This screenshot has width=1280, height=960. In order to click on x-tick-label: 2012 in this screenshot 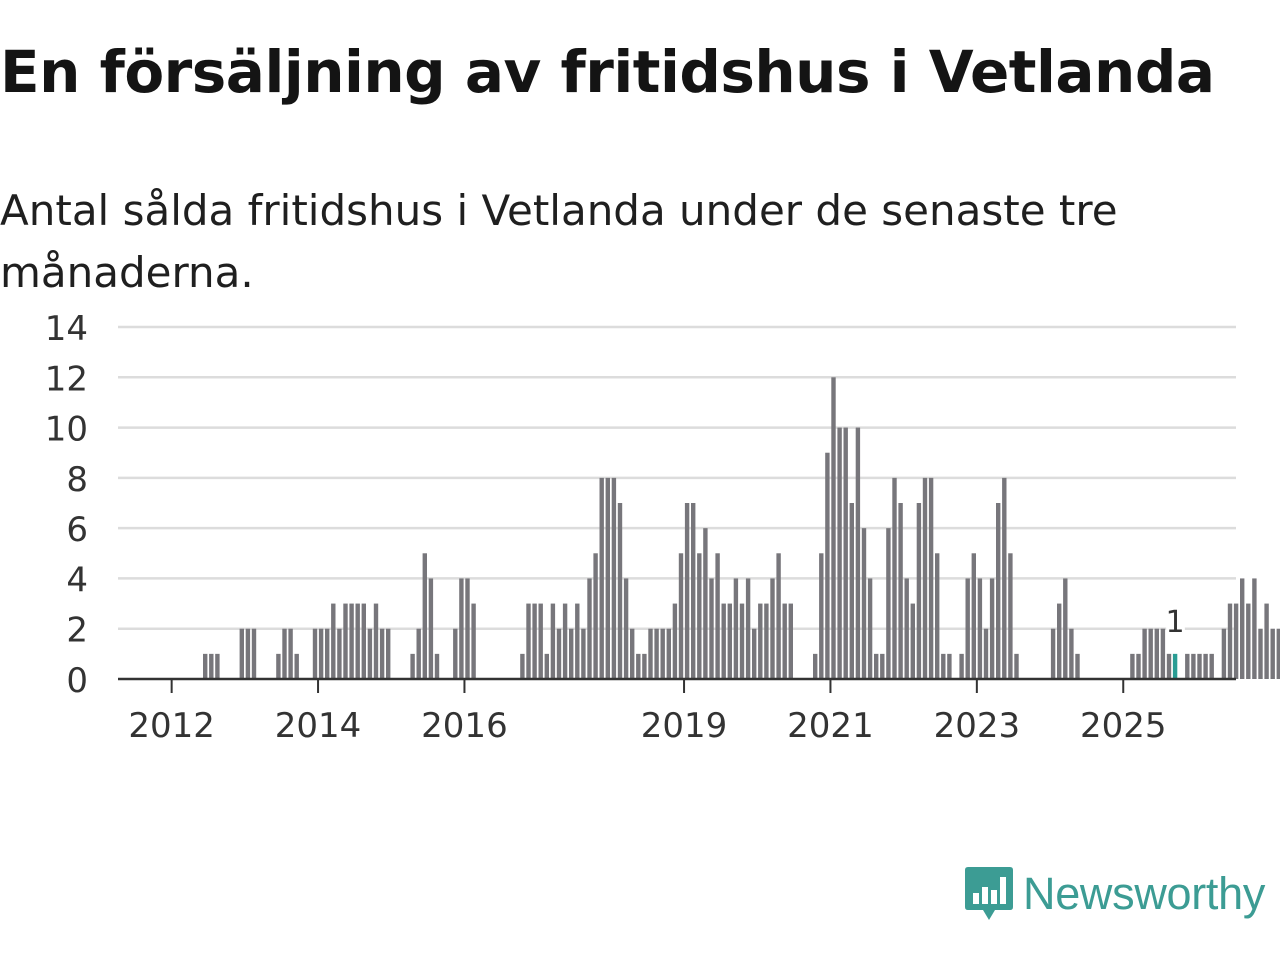, I will do `click(171, 726)`.